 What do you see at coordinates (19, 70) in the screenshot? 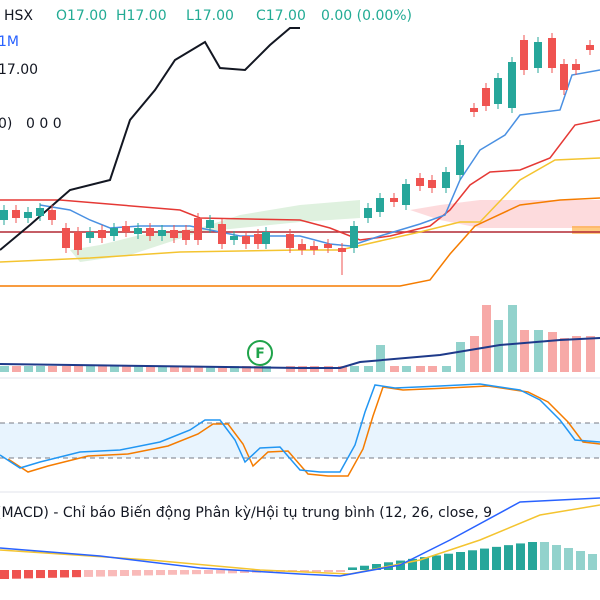
I see `price: 17.00` at bounding box center [19, 70].